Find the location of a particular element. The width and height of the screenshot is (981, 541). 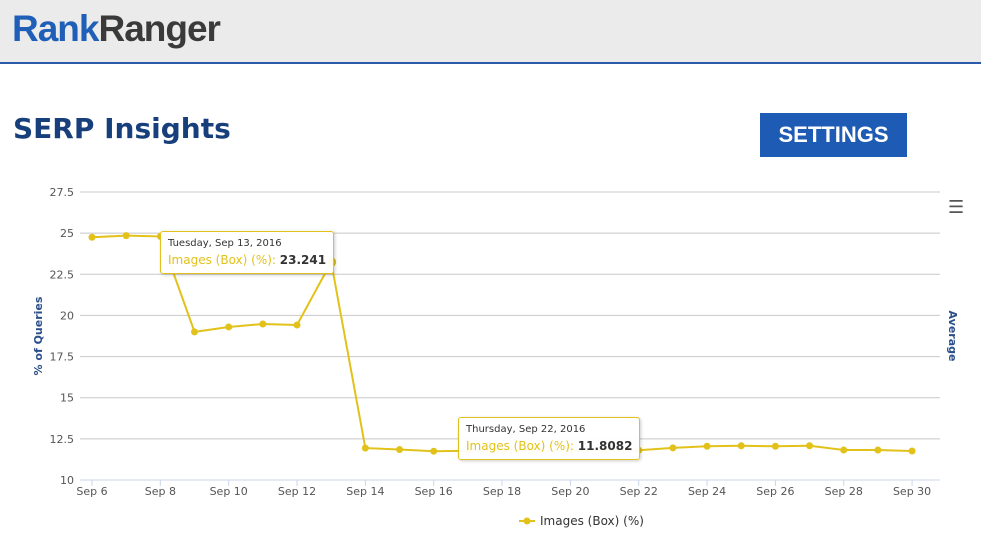

tooltip-value: 11.8082 is located at coordinates (605, 446).